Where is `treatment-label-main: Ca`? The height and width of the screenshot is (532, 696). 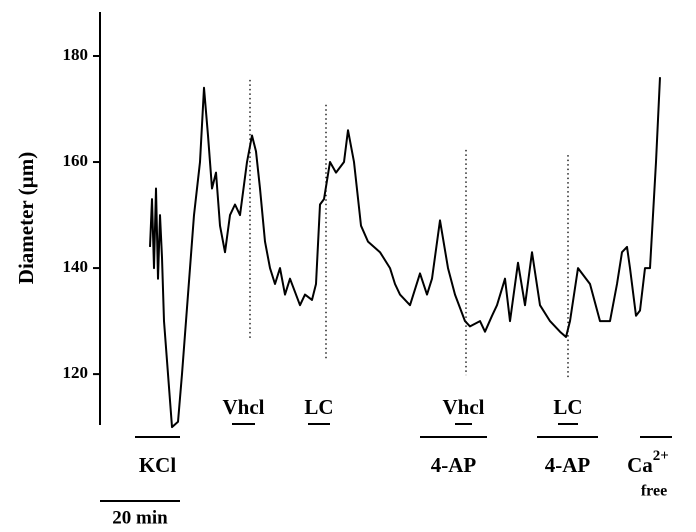
treatment-label-main: Ca is located at coordinates (640, 465).